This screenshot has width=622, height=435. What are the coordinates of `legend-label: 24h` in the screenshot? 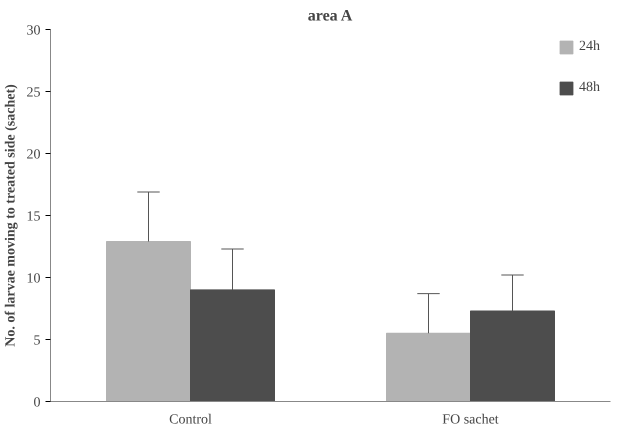 It's located at (589, 47).